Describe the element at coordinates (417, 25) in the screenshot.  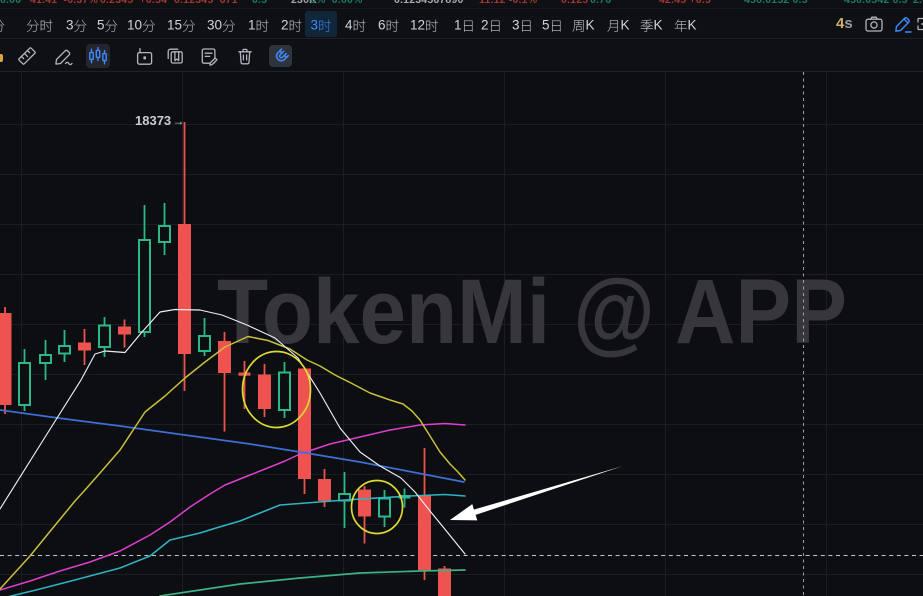
I see `svg-text: 12` at that location.